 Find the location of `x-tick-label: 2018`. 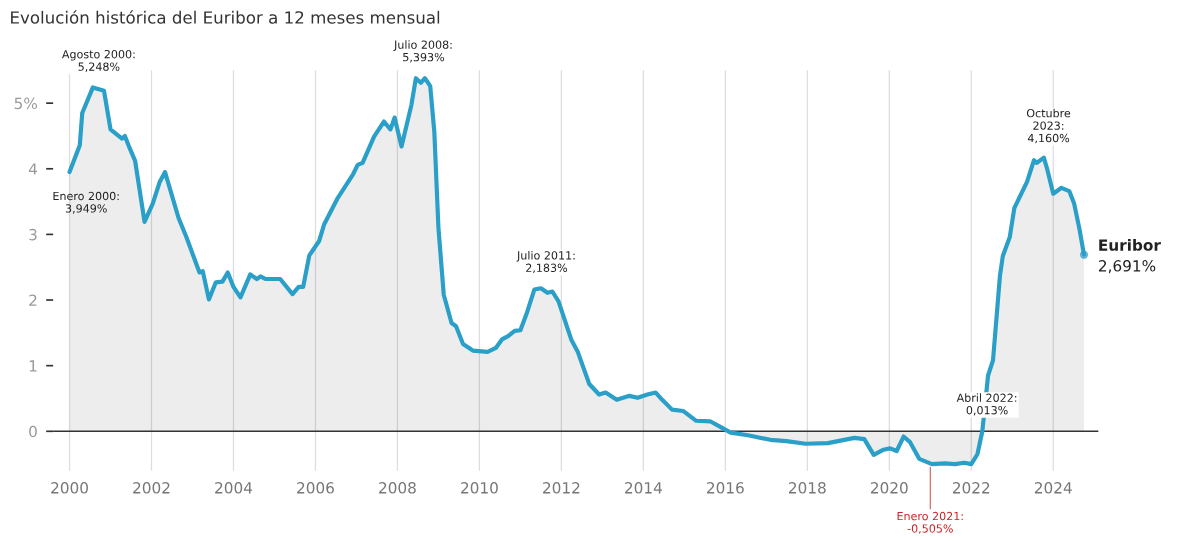

x-tick-label: 2018 is located at coordinates (807, 488).